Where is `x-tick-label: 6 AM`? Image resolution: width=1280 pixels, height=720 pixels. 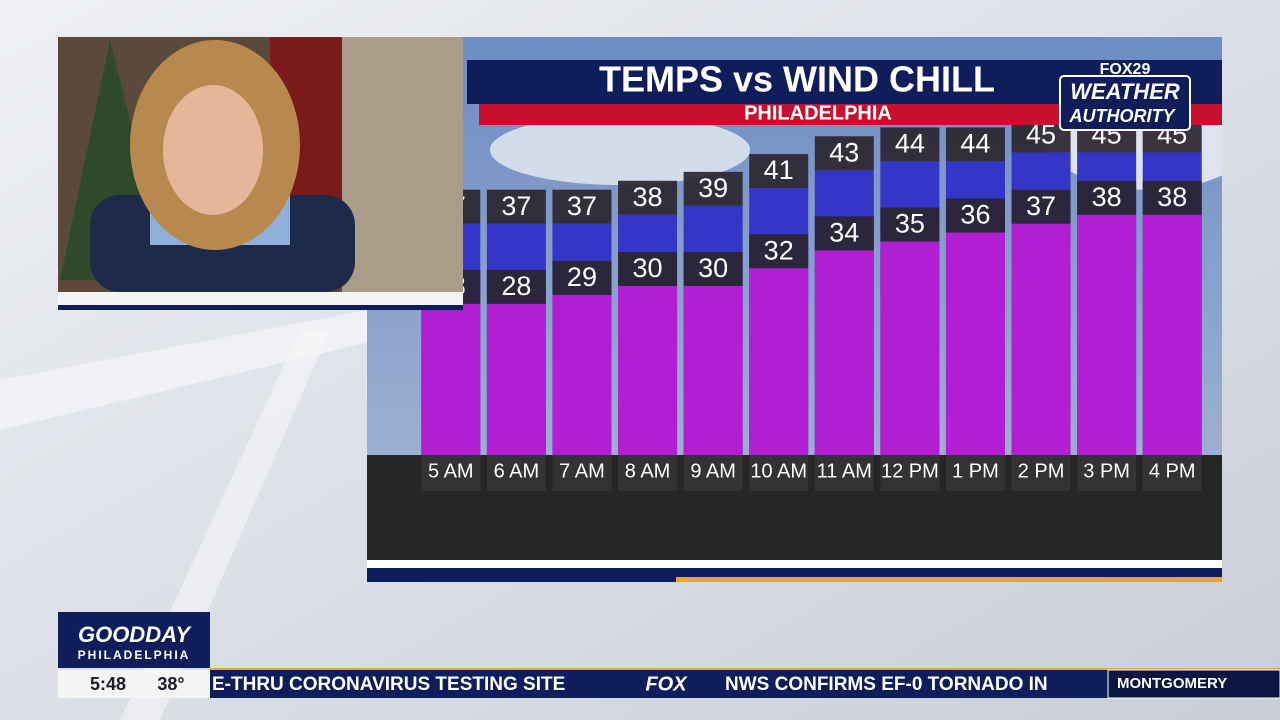
x-tick-label: 6 AM is located at coordinates (517, 471).